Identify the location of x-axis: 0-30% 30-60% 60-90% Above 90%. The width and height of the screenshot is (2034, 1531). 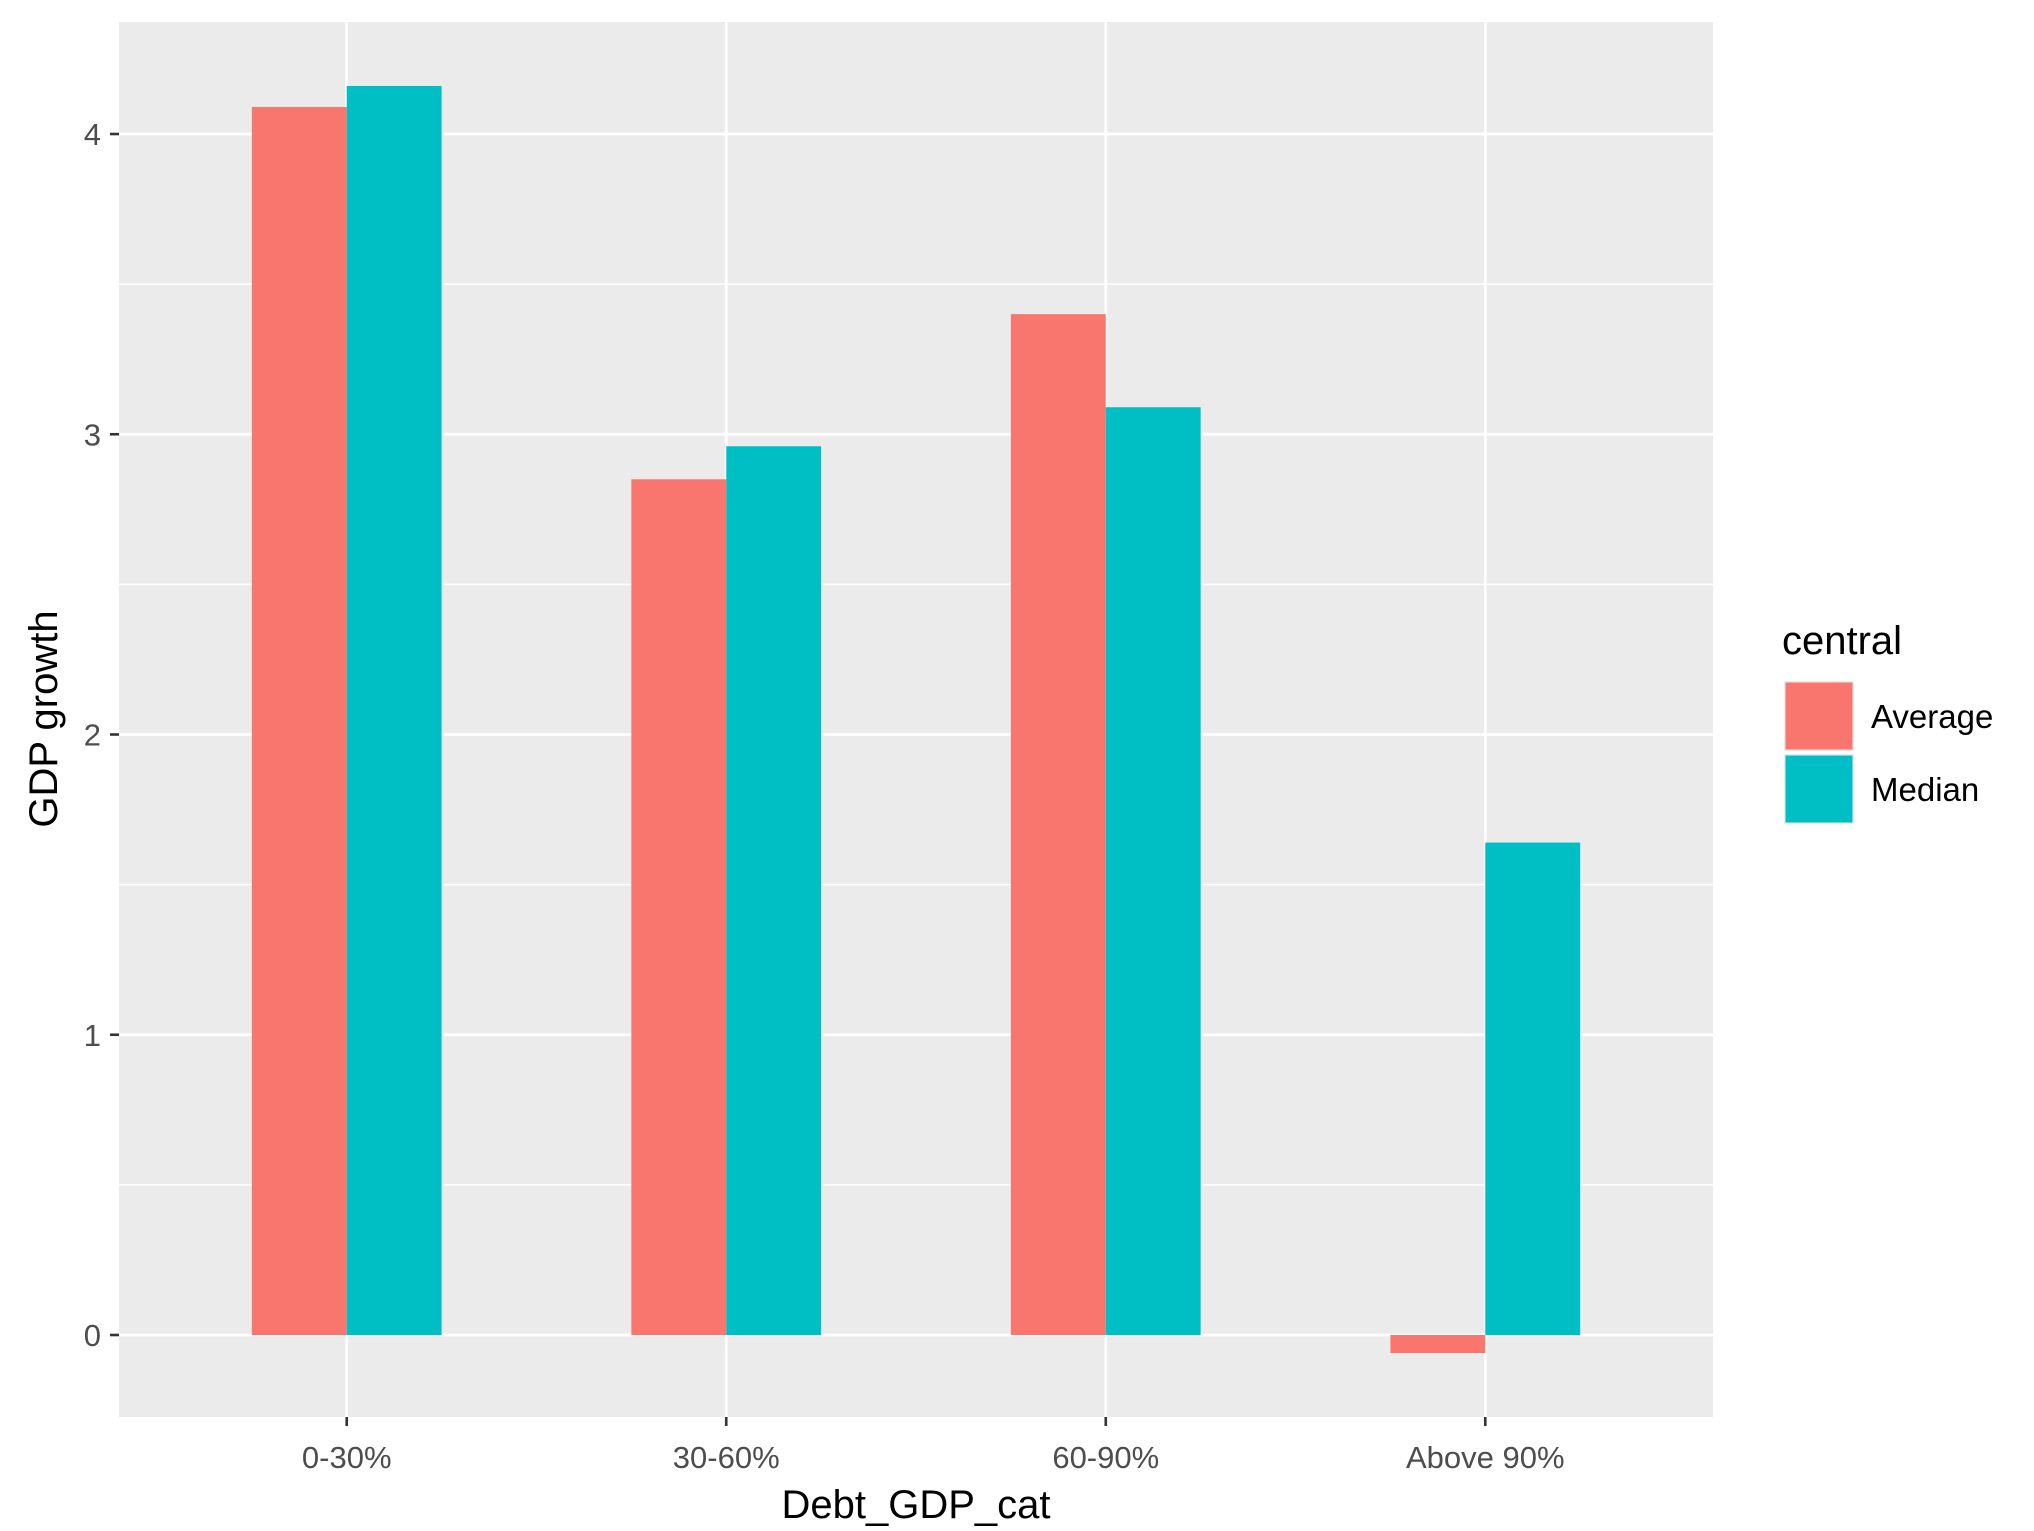
(933, 1446).